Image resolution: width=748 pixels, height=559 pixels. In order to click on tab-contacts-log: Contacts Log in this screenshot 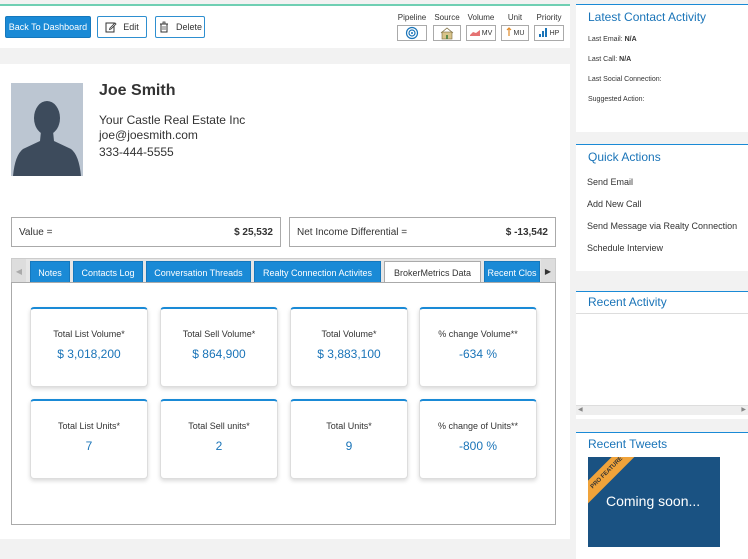, I will do `click(108, 271)`.